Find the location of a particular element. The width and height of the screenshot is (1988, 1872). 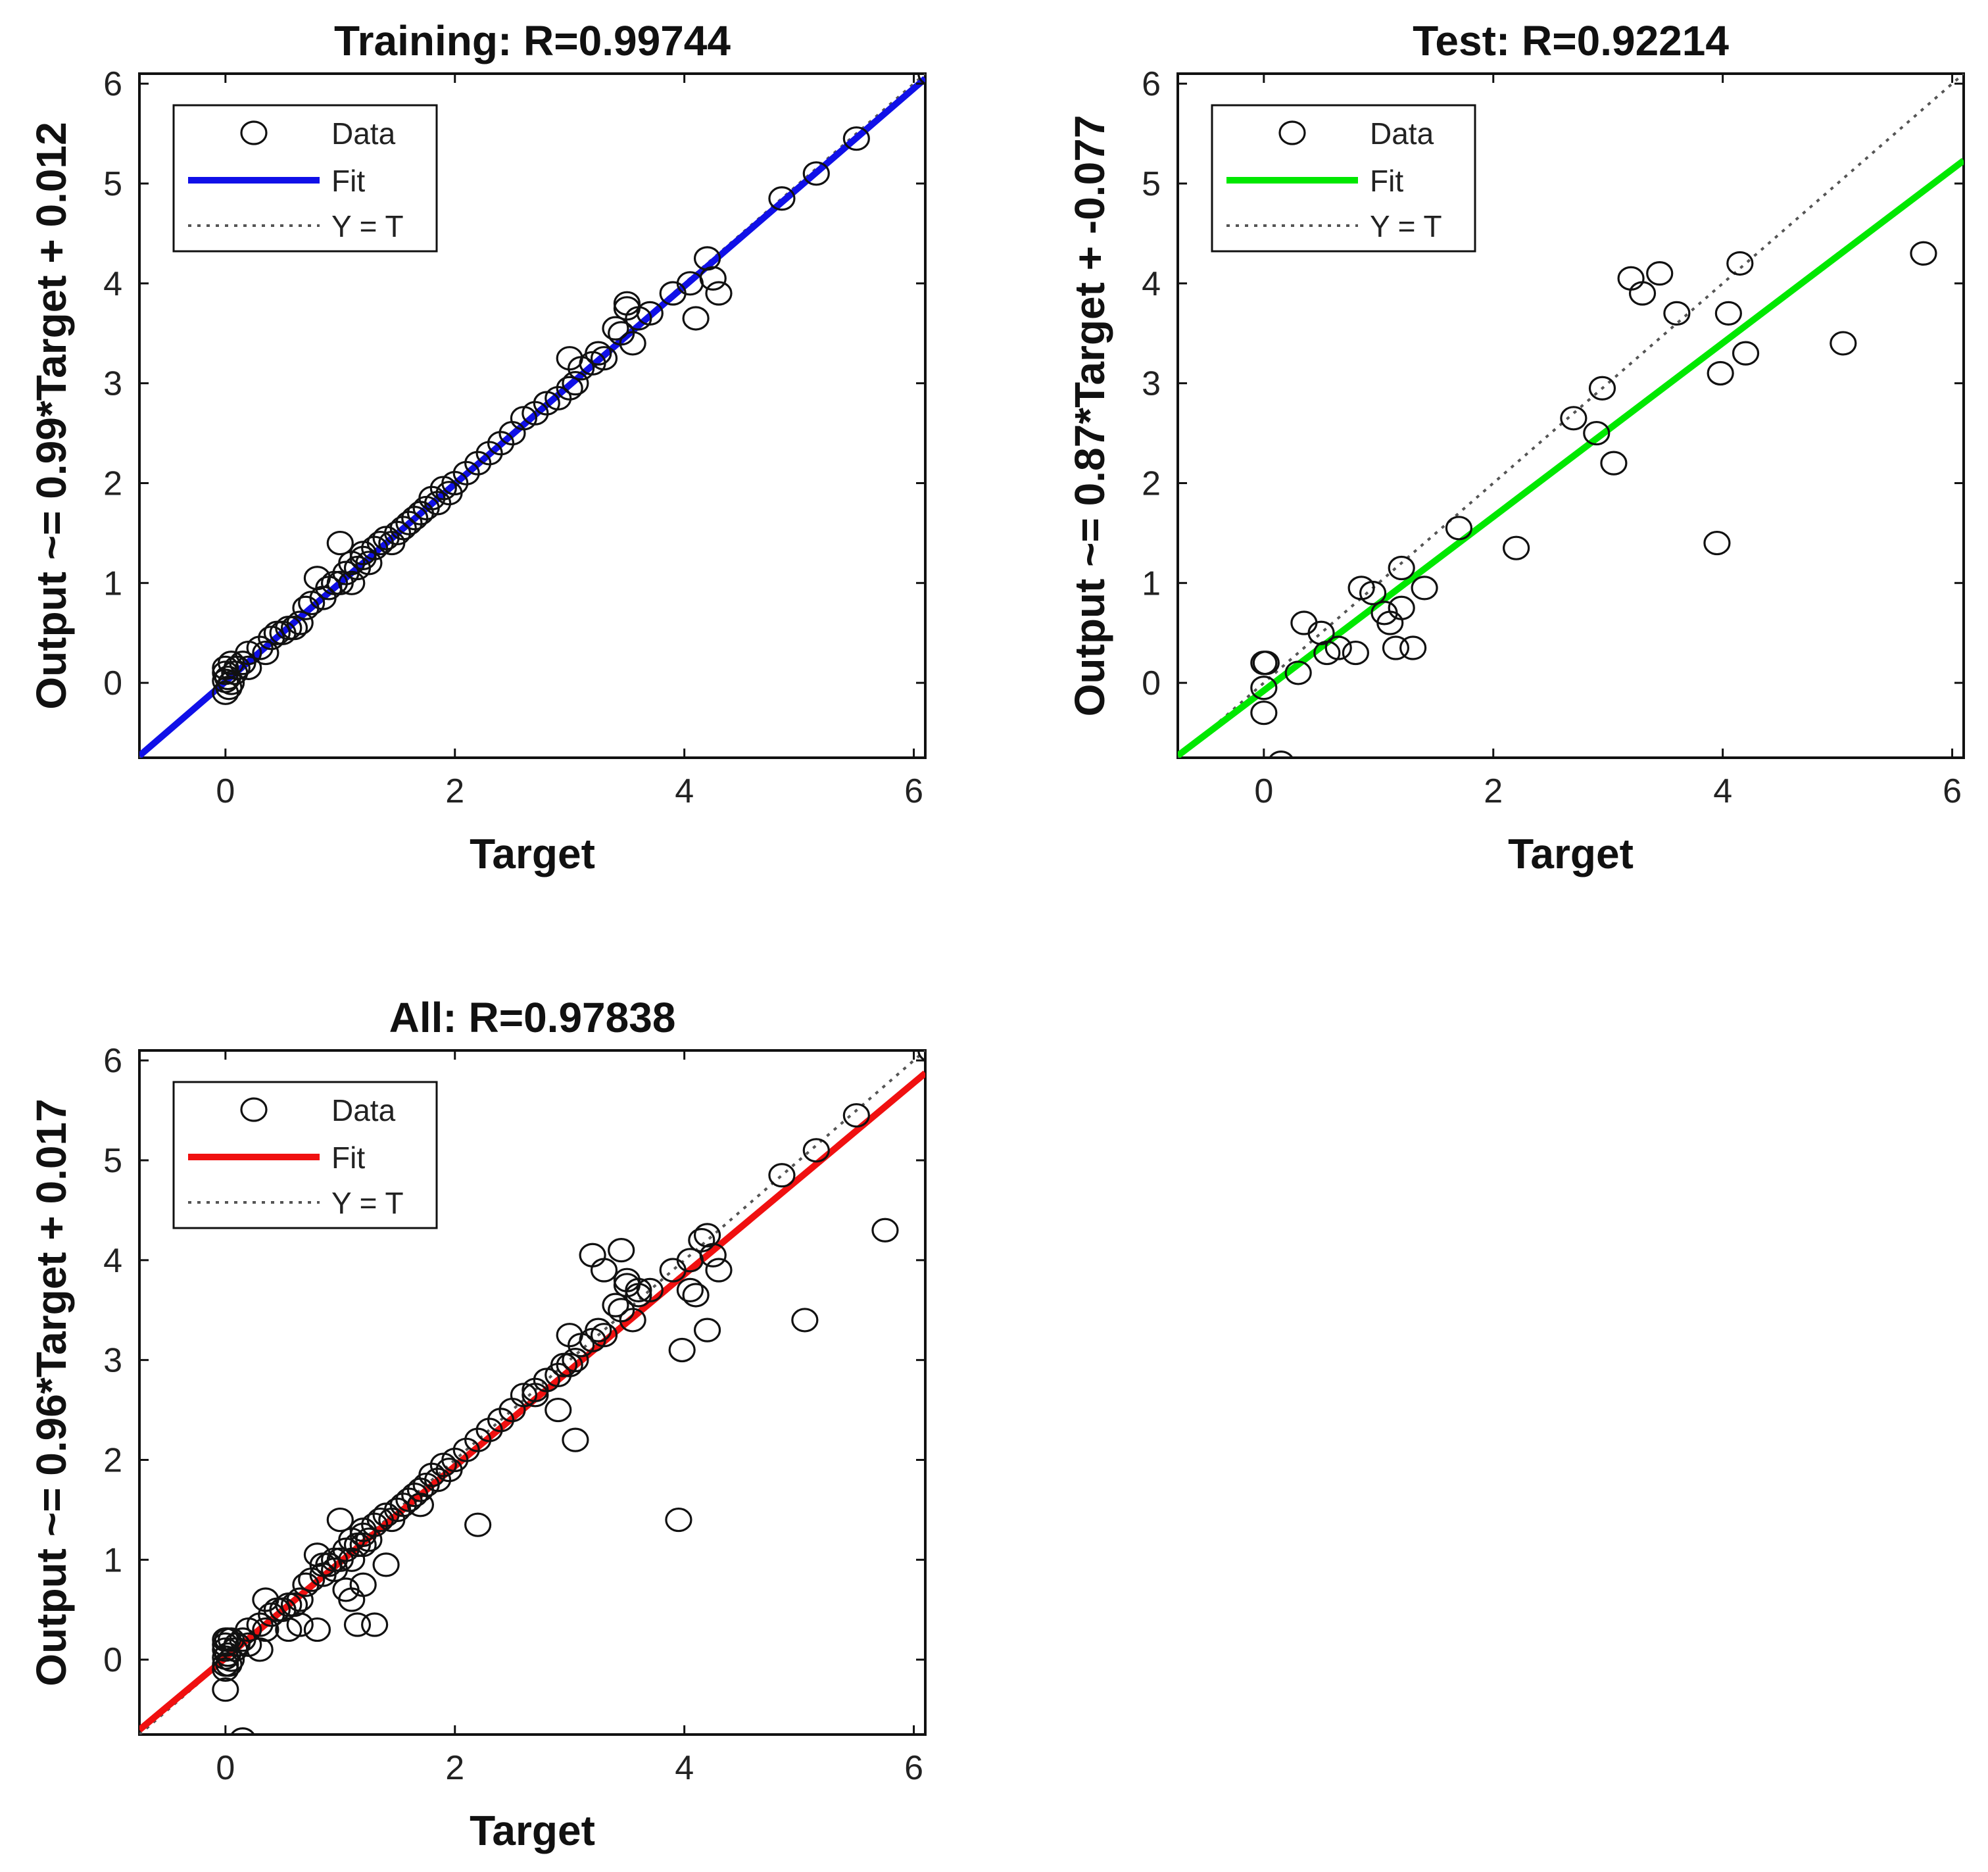

test-legend-label: Y = T is located at coordinates (1406, 226).